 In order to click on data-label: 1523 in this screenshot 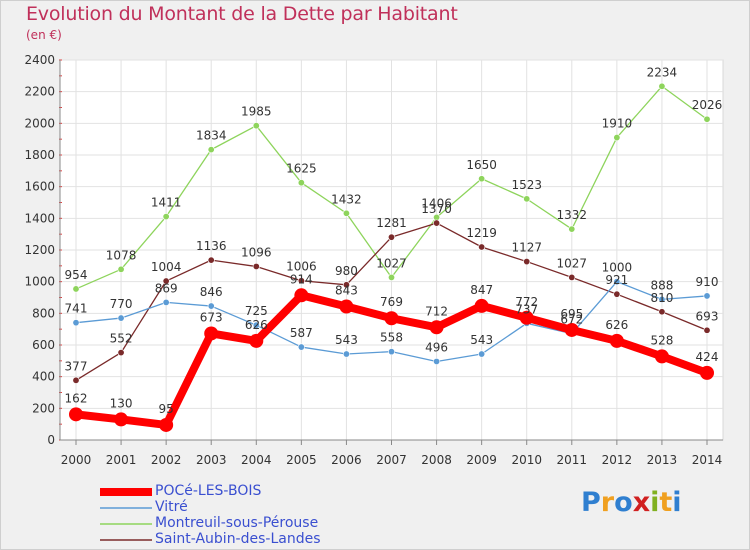, I will do `click(526, 185)`.